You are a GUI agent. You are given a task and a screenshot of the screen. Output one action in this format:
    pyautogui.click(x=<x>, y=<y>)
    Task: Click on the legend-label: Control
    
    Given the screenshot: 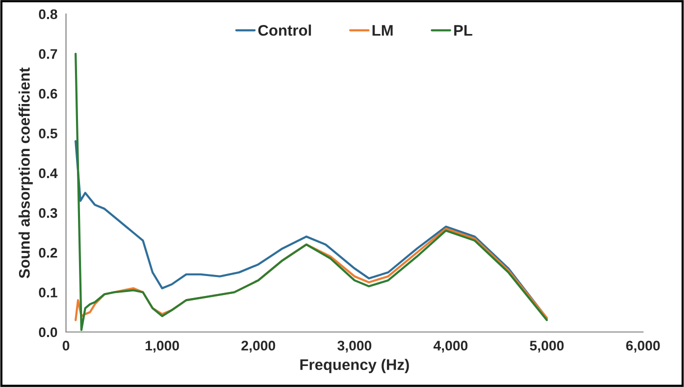 What is the action you would take?
    pyautogui.click(x=284, y=30)
    